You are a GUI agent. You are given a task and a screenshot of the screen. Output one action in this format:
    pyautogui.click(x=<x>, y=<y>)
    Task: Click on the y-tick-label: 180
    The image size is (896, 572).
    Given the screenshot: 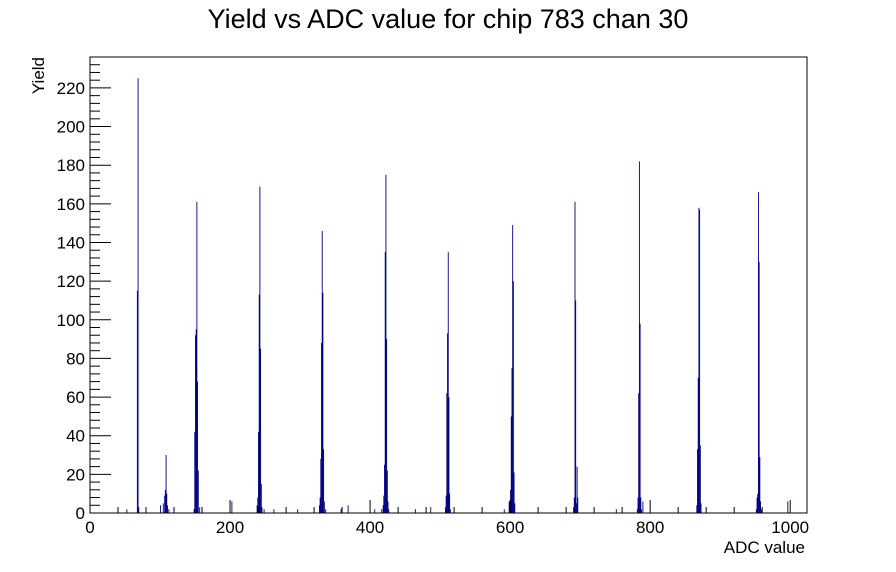 What is the action you would take?
    pyautogui.click(x=71, y=165)
    